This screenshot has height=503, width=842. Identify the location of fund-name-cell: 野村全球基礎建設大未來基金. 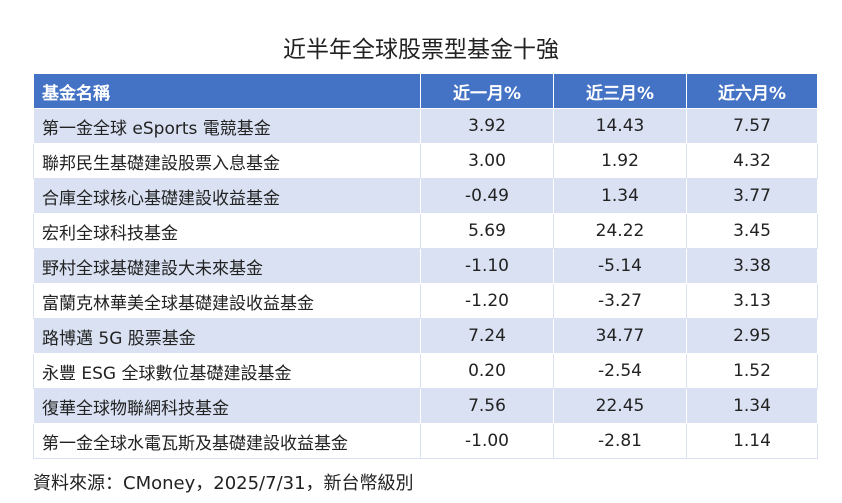
(227, 266).